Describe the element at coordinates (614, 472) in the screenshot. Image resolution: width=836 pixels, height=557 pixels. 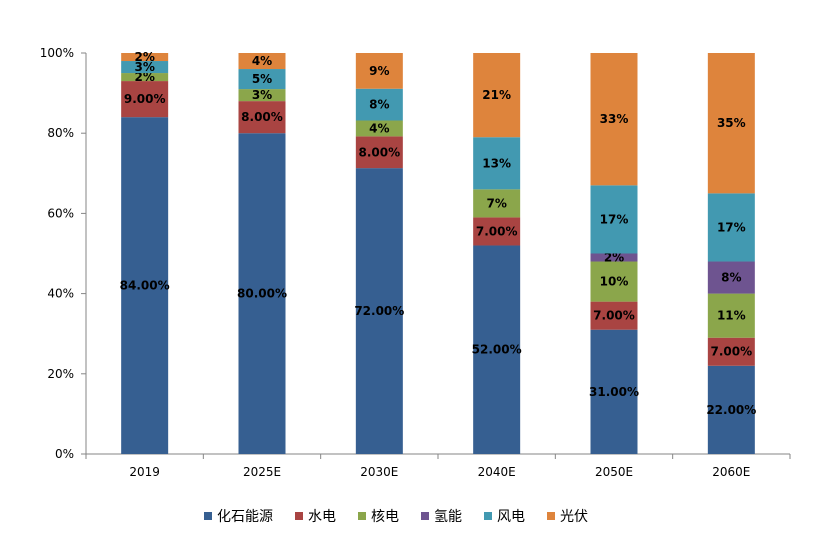
I see `x-tick-label: 2050E` at that location.